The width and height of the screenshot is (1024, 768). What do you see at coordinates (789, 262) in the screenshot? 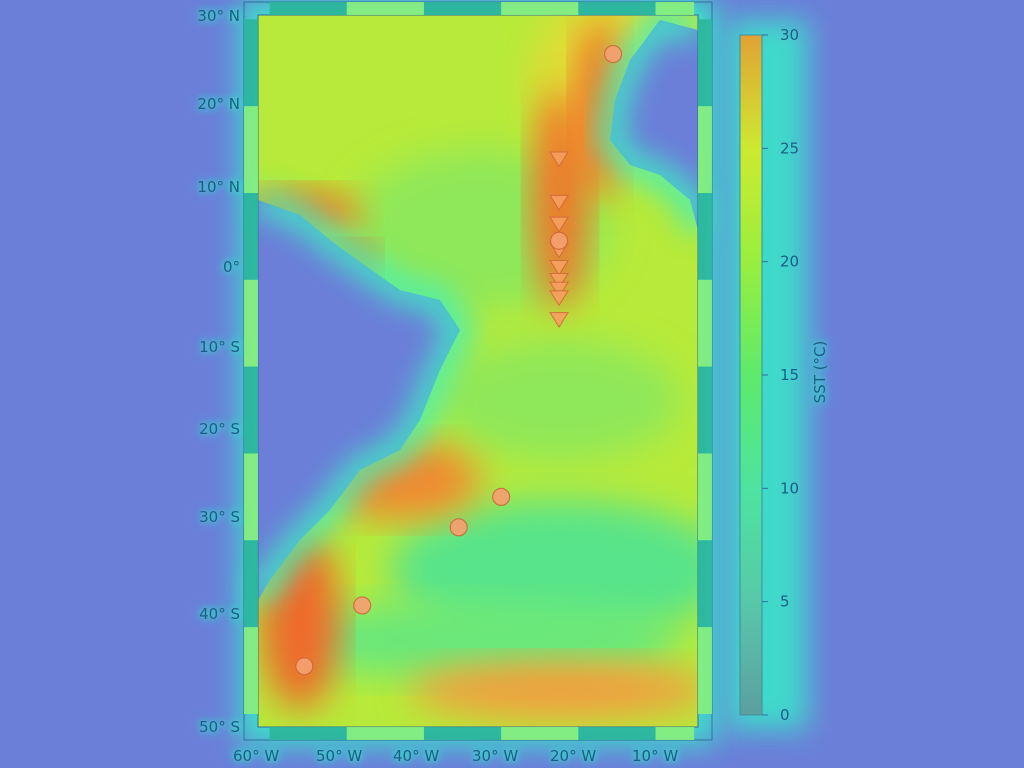
I see `colorbar-tick-label: 20` at bounding box center [789, 262].